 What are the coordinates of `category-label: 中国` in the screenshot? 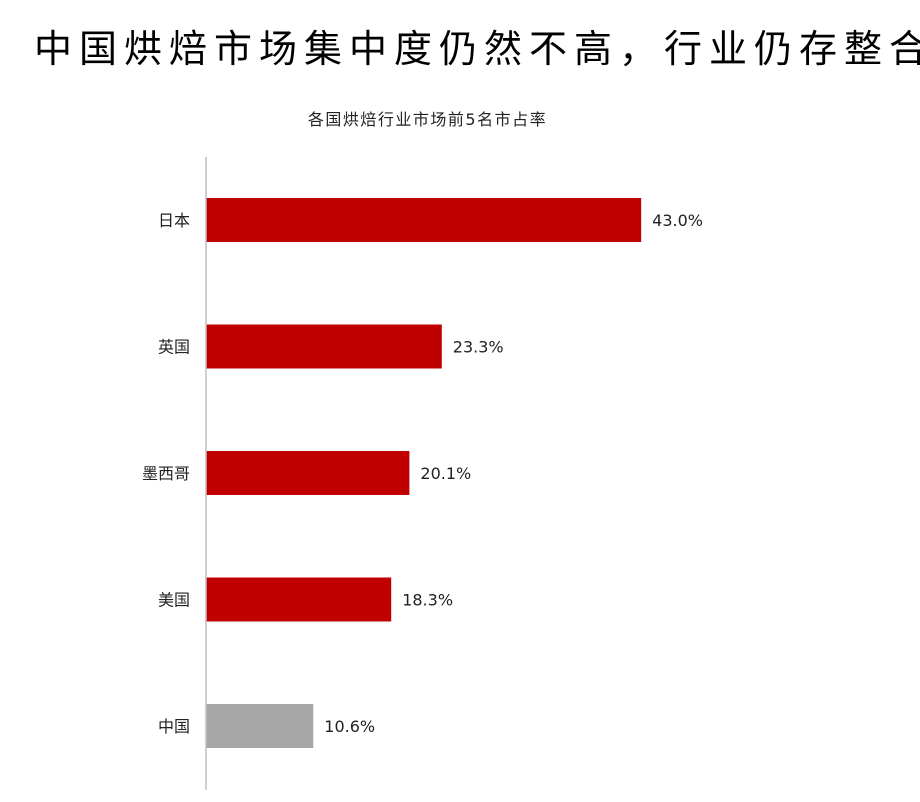 It's located at (174, 726).